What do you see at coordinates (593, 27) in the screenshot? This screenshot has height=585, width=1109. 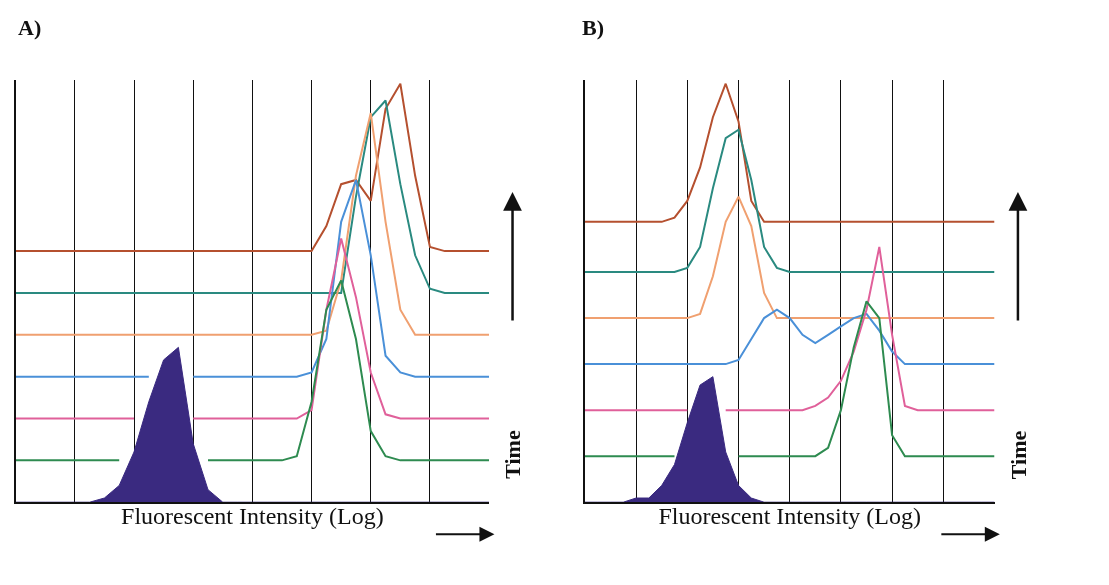 I see `chart-title: B)` at bounding box center [593, 27].